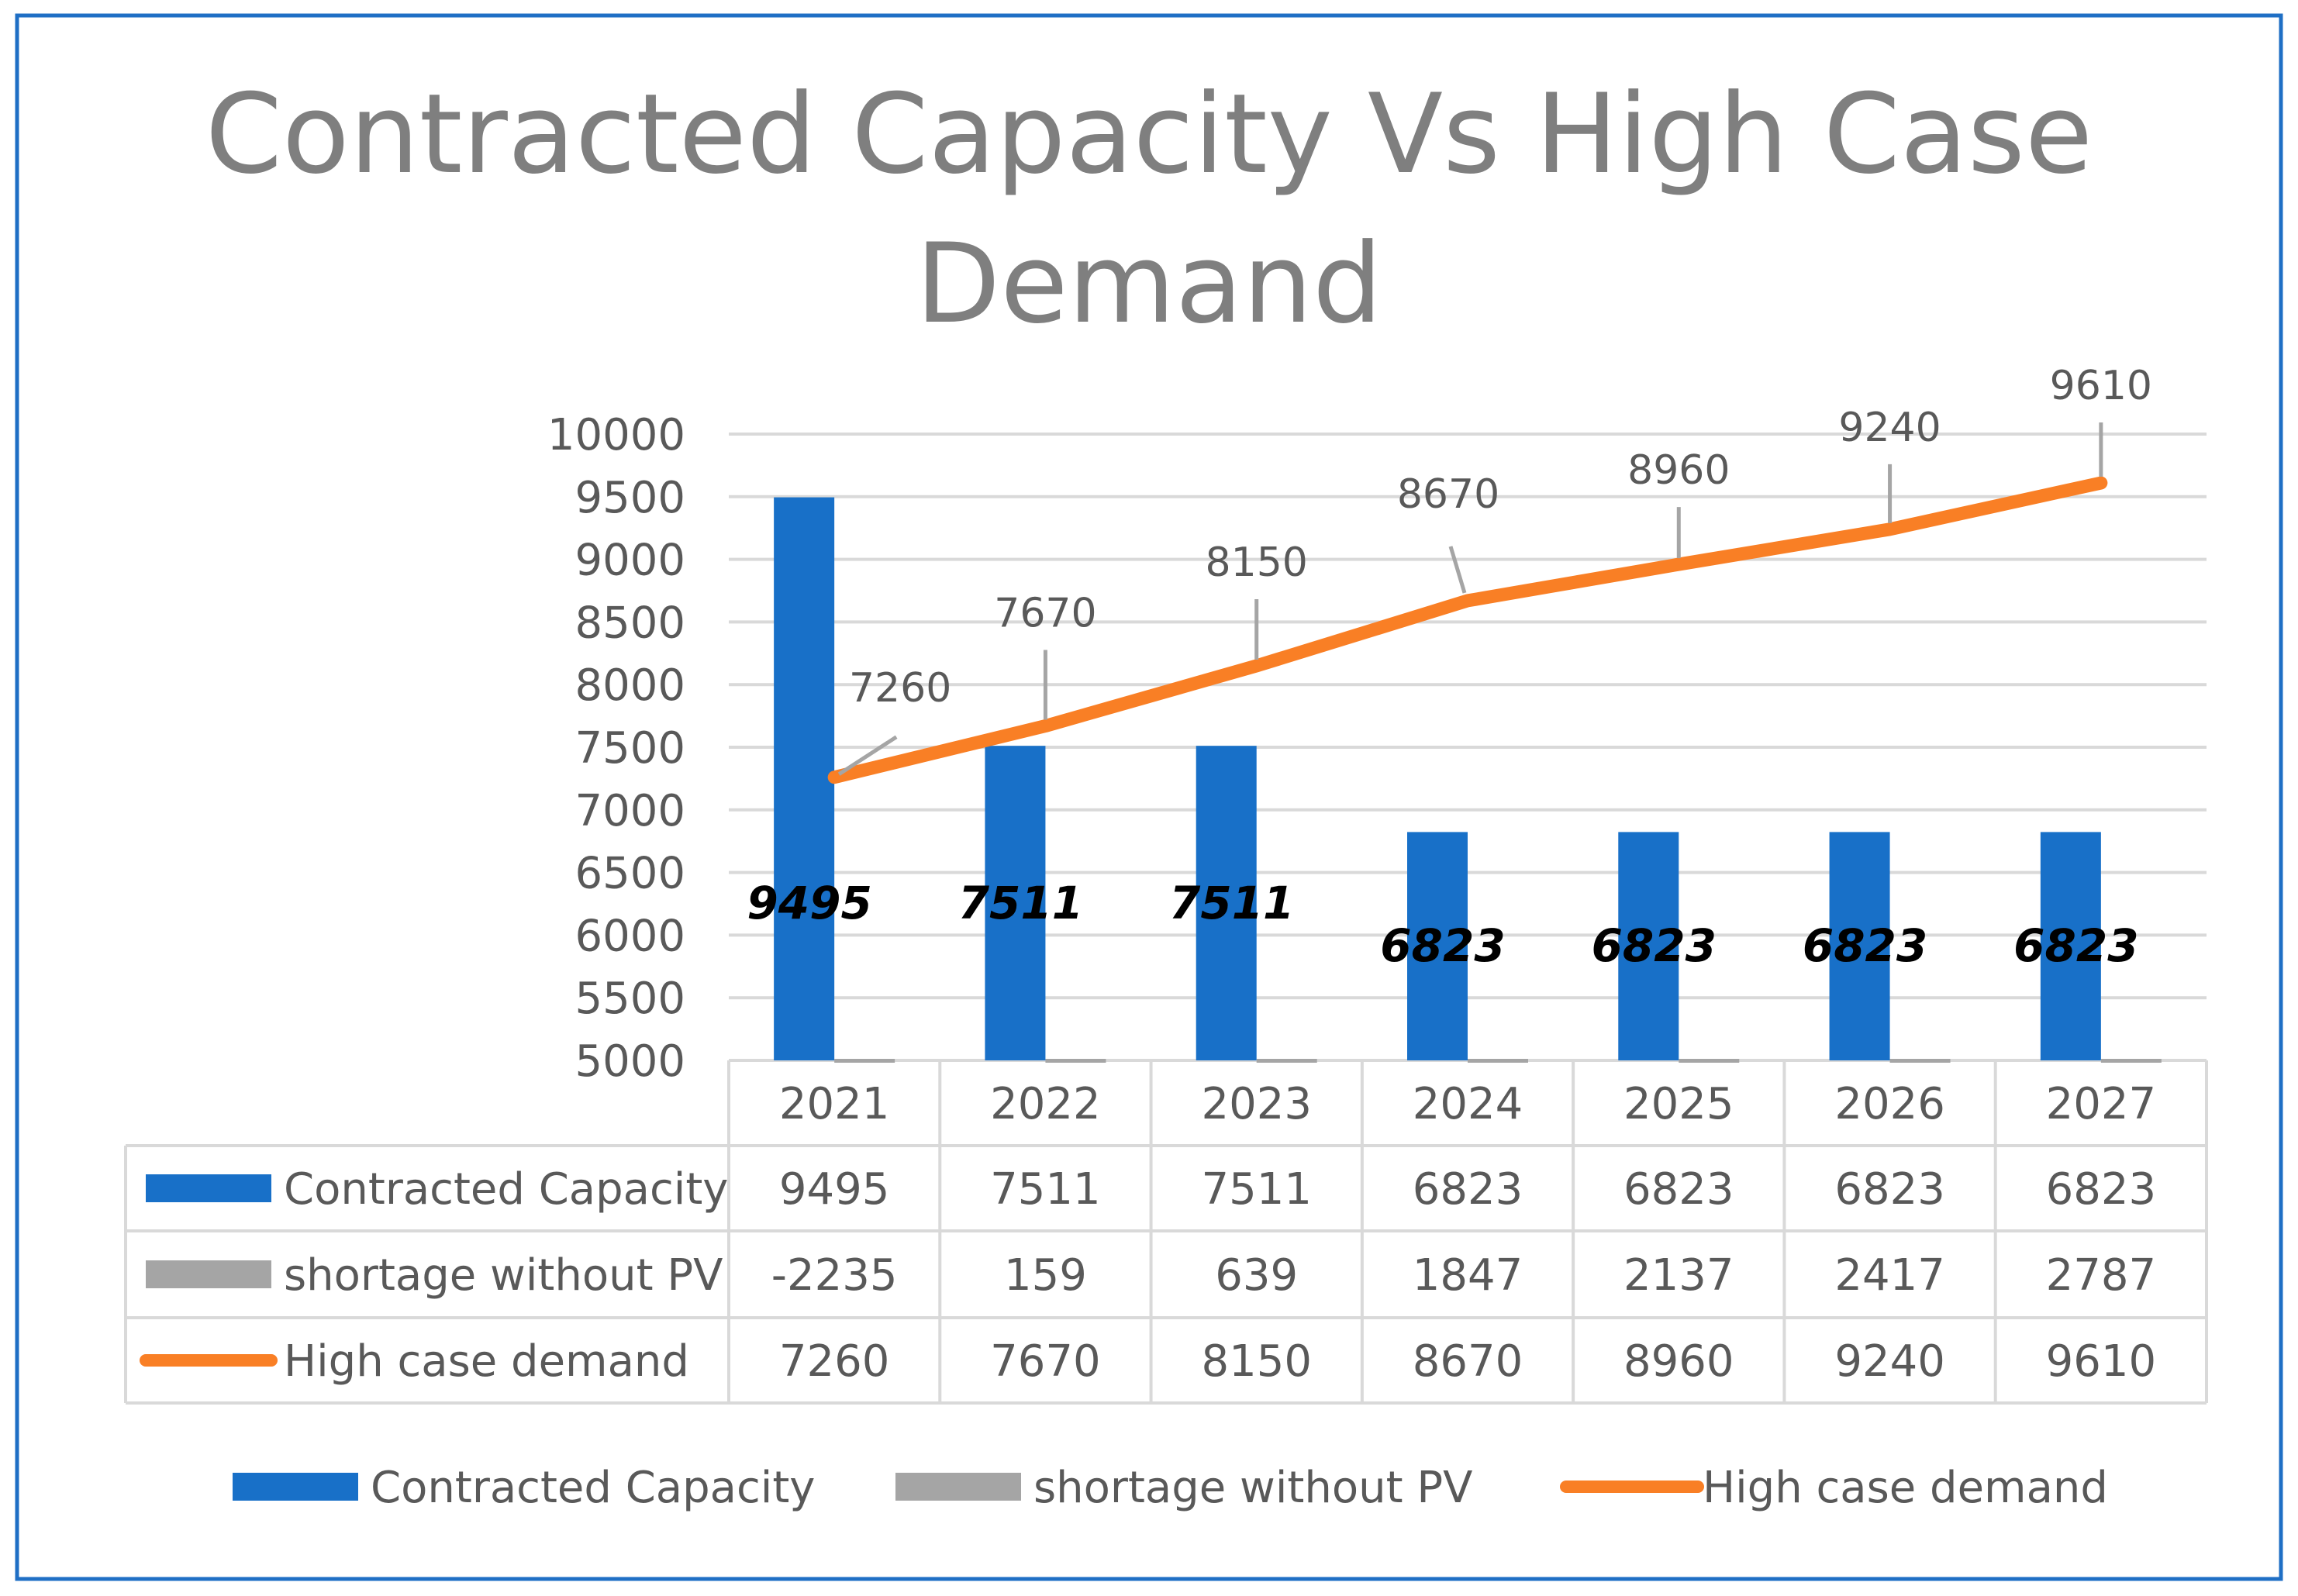  Describe the element at coordinates (629, 748) in the screenshot. I see `y-tick-label: 7500` at that location.